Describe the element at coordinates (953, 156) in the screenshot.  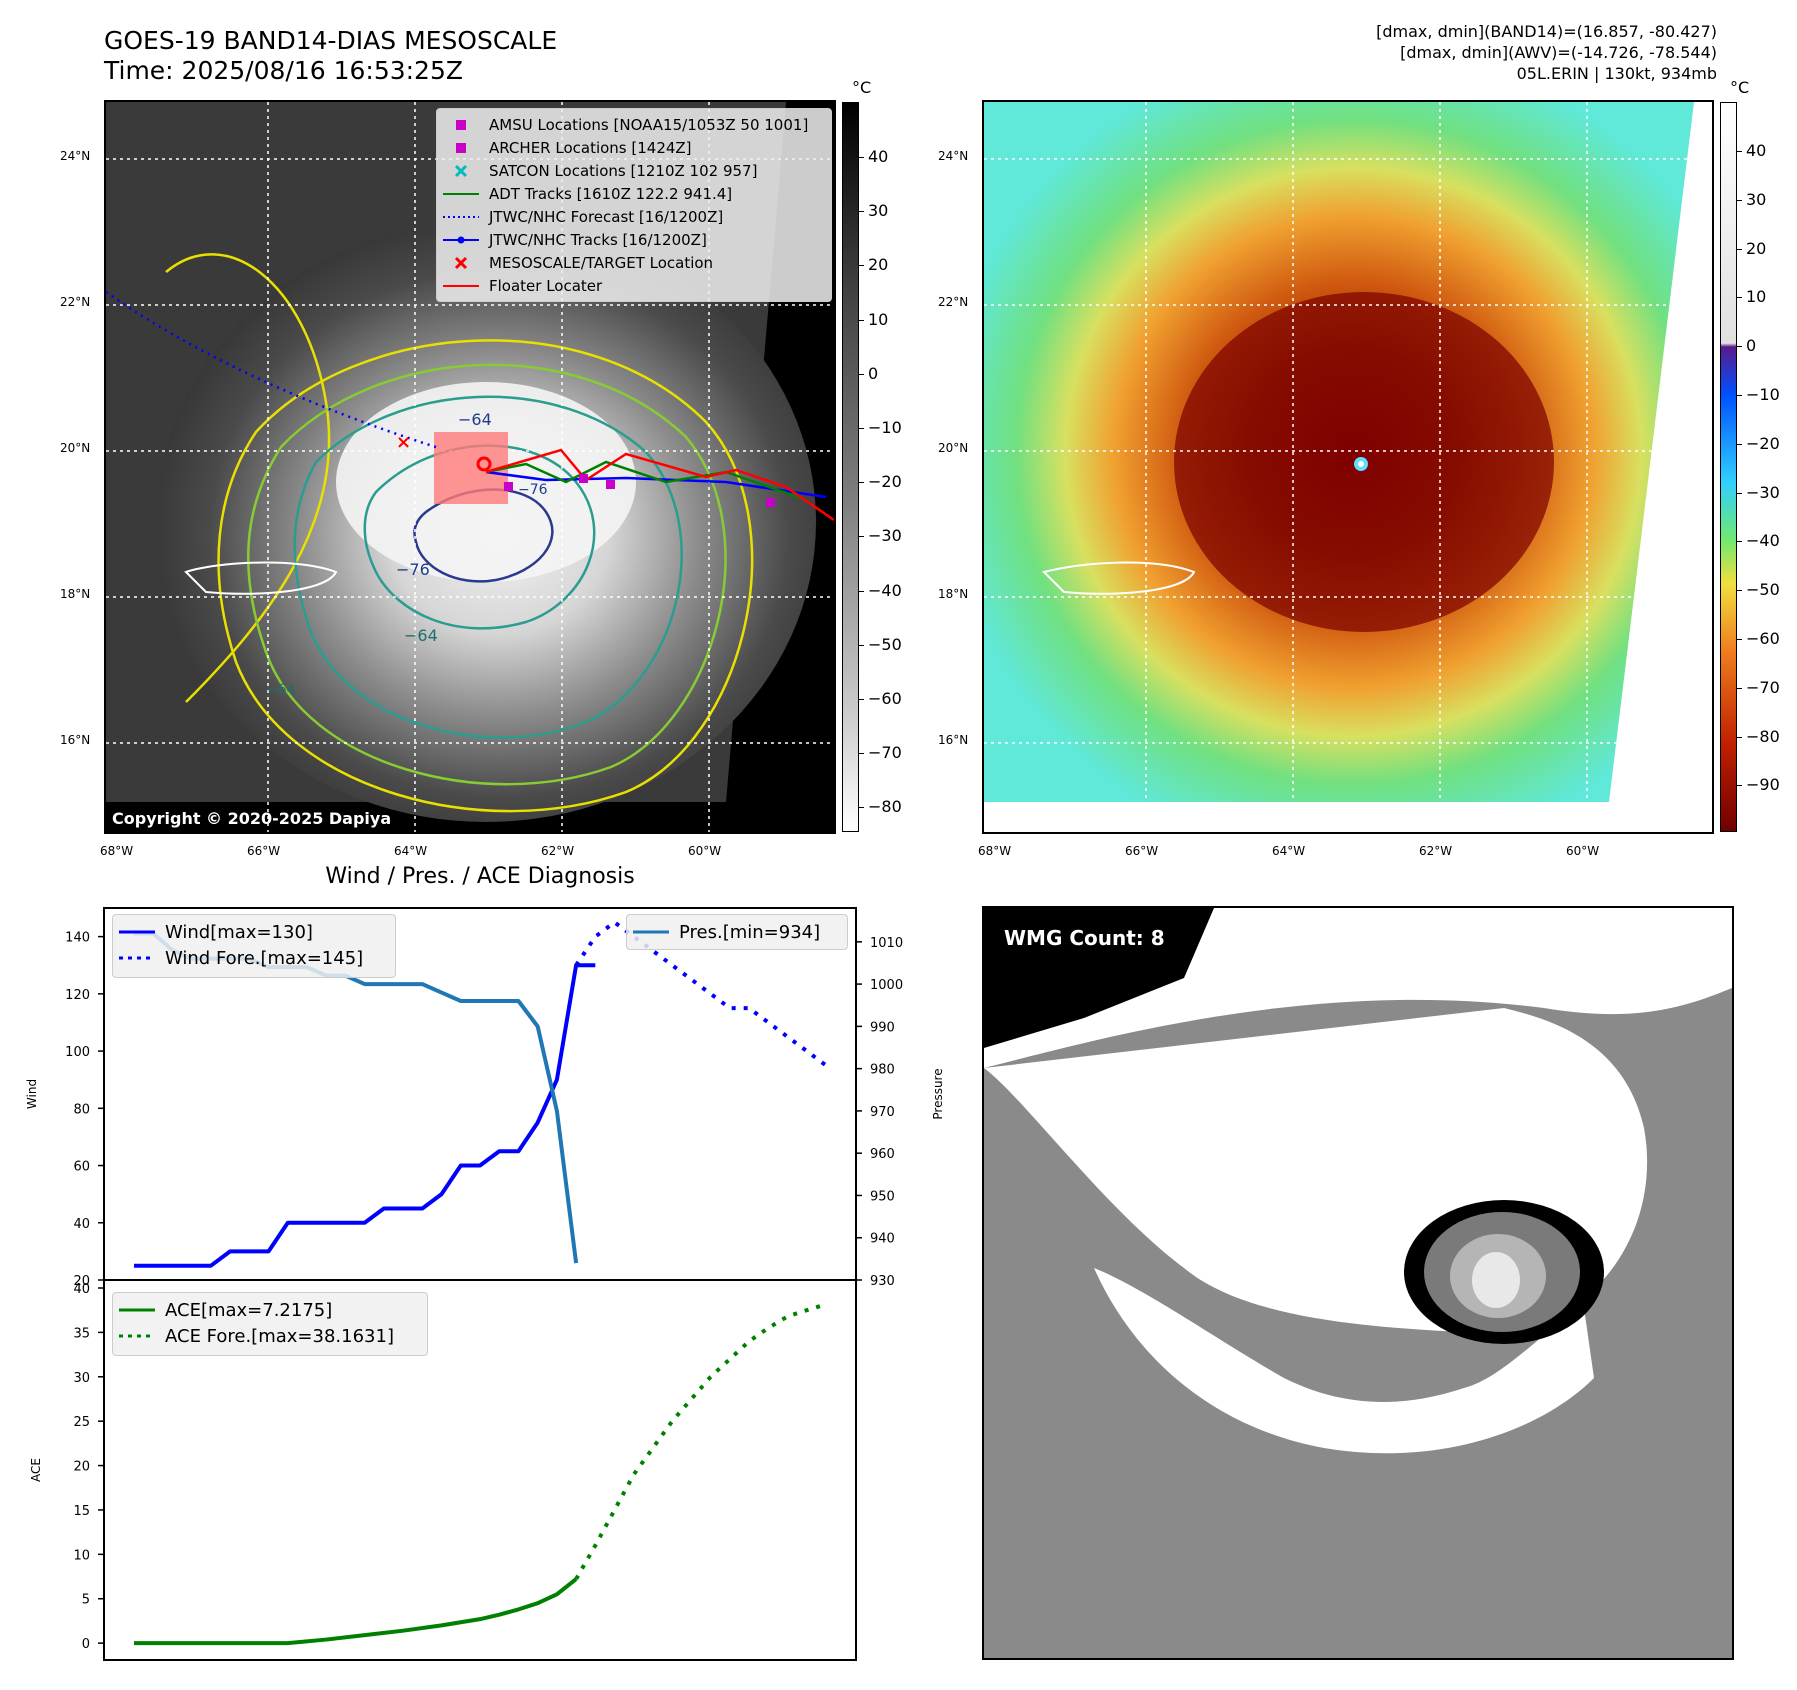
I see `right-lat-tick: 24°N` at that location.